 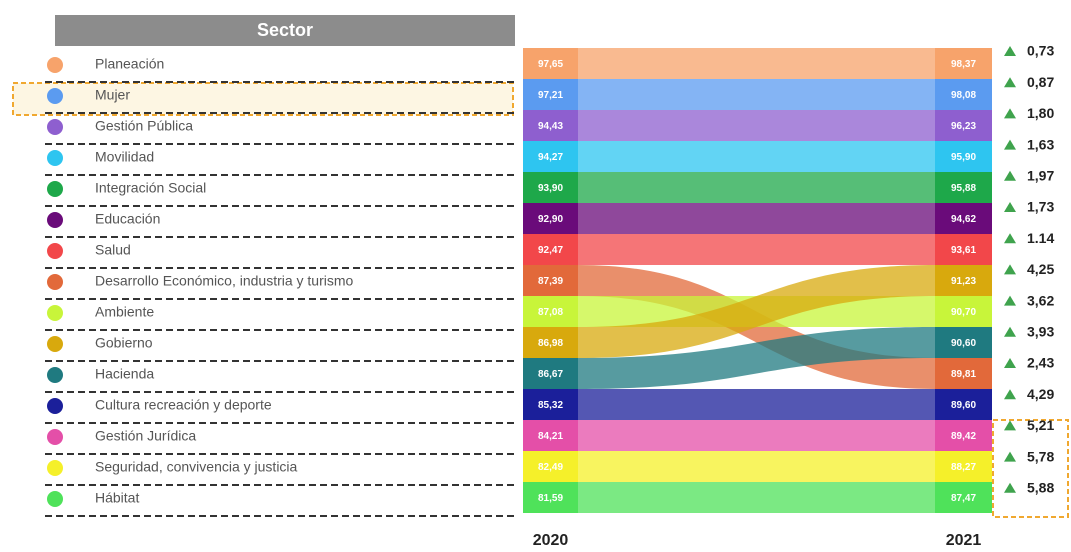 What do you see at coordinates (1040, 332) in the screenshot?
I see `change-label: 3,93` at bounding box center [1040, 332].